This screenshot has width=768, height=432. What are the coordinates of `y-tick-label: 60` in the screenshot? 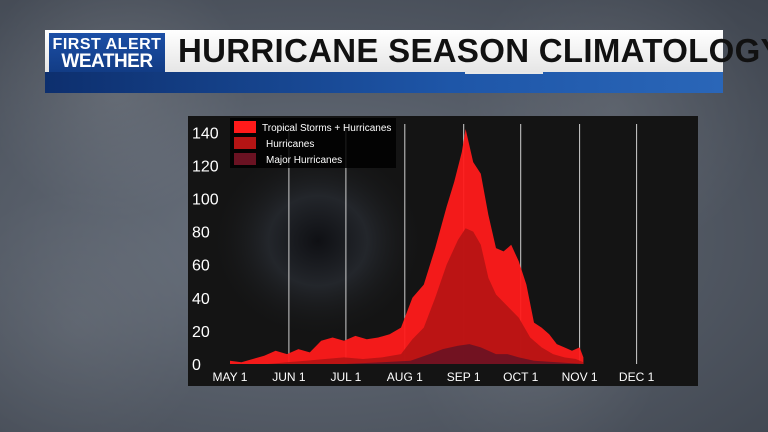 It's located at (201, 266).